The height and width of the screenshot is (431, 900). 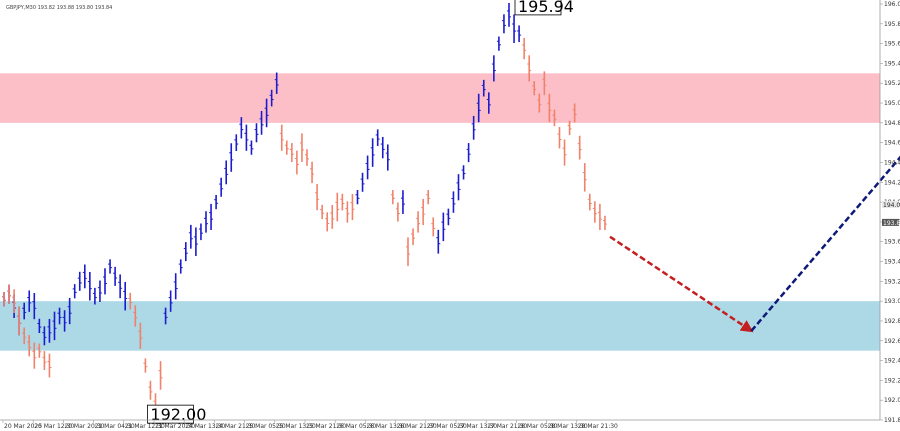 What do you see at coordinates (892, 301) in the screenshot?
I see `y-tick-label: 193.05` at bounding box center [892, 301].